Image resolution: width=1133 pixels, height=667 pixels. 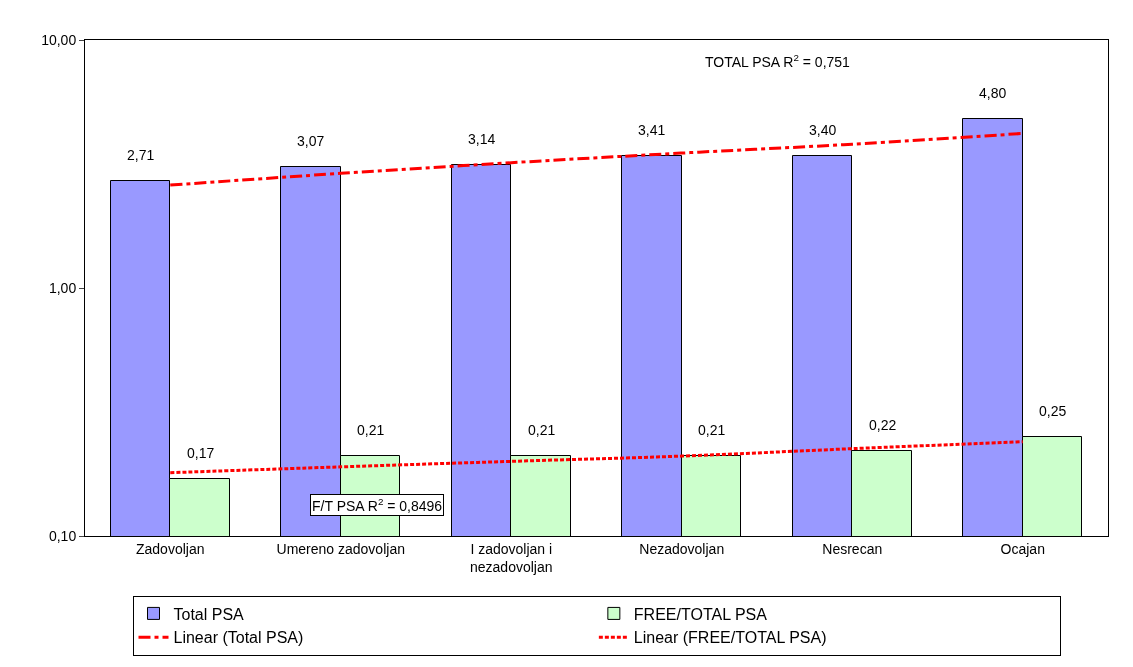 I want to click on x-tick-label: I zadovoljan i nezadovoljan, so click(x=511, y=557).